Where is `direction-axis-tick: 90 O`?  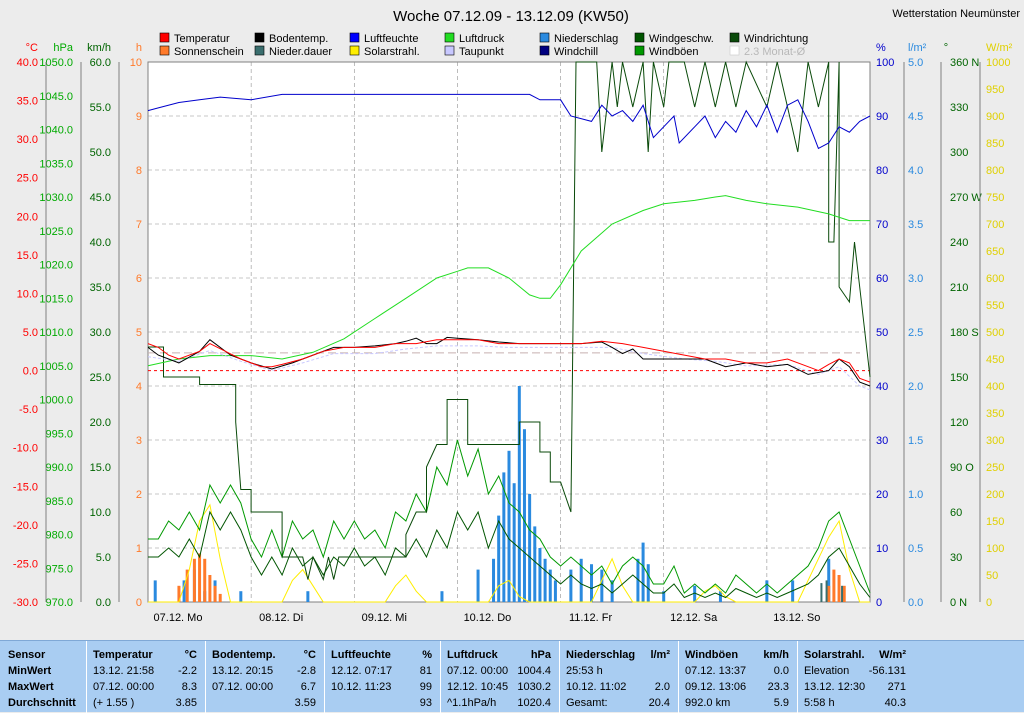
direction-axis-tick: 90 O is located at coordinates (962, 468).